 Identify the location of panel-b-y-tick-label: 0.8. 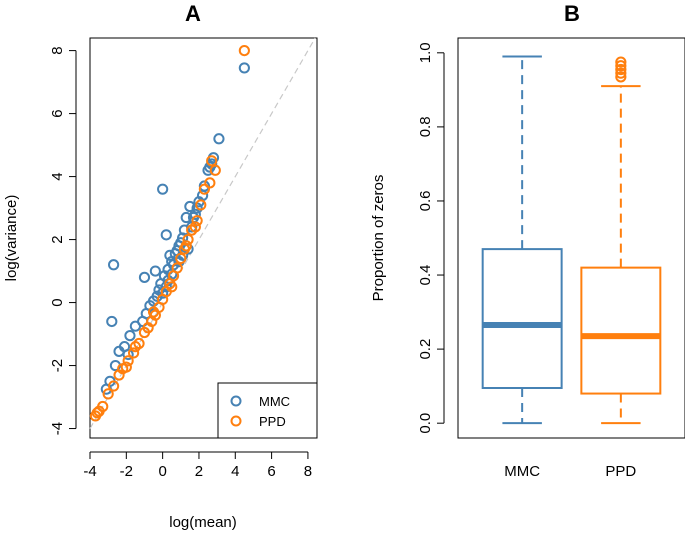
(425, 126).